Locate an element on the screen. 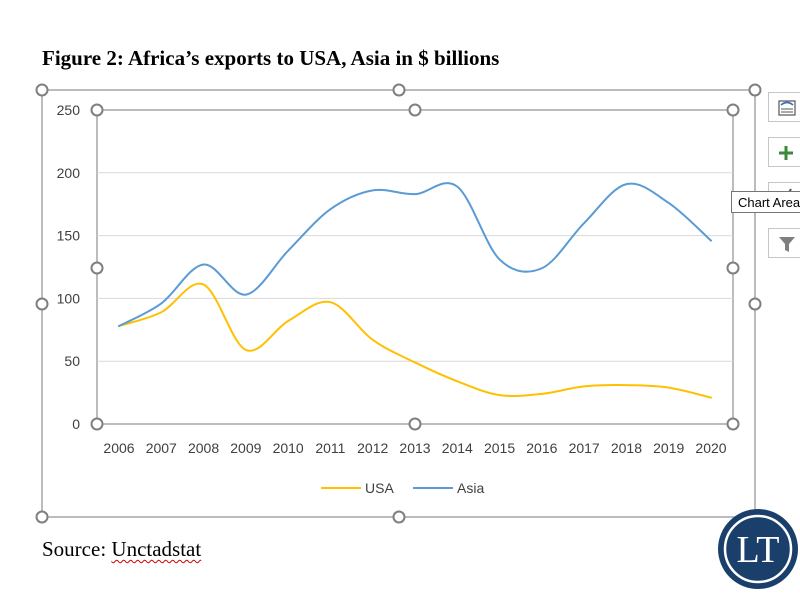 The height and width of the screenshot is (596, 800). y-tick-label: 200 is located at coordinates (69, 173).